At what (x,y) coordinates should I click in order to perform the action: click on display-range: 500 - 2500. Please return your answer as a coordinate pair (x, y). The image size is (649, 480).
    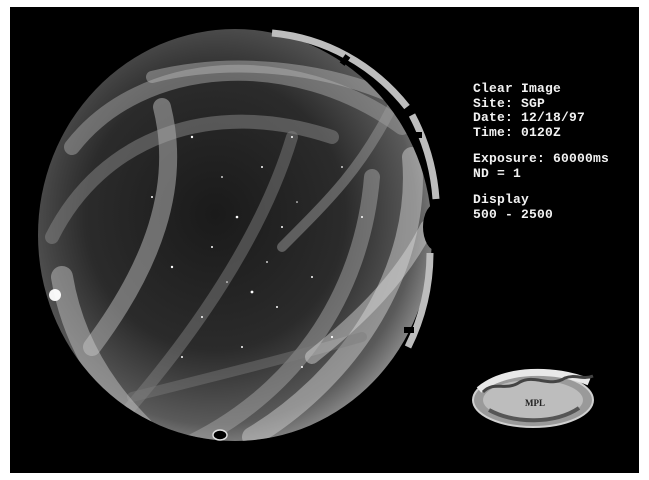
    Looking at the image, I should click on (513, 214).